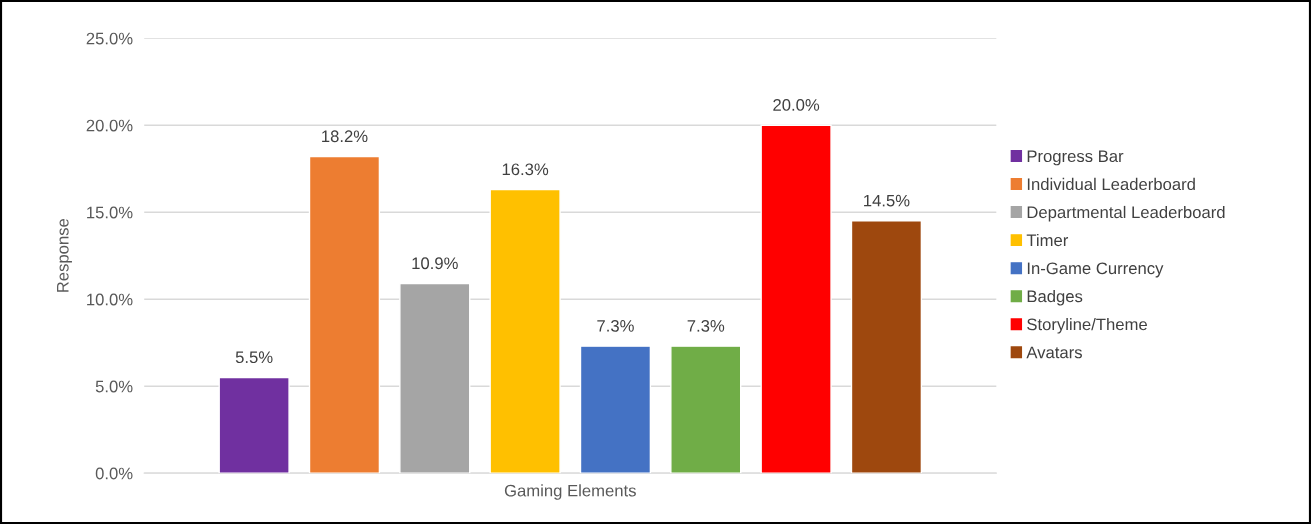  Describe the element at coordinates (435, 263) in the screenshot. I see `data-label: 10.9%` at that location.